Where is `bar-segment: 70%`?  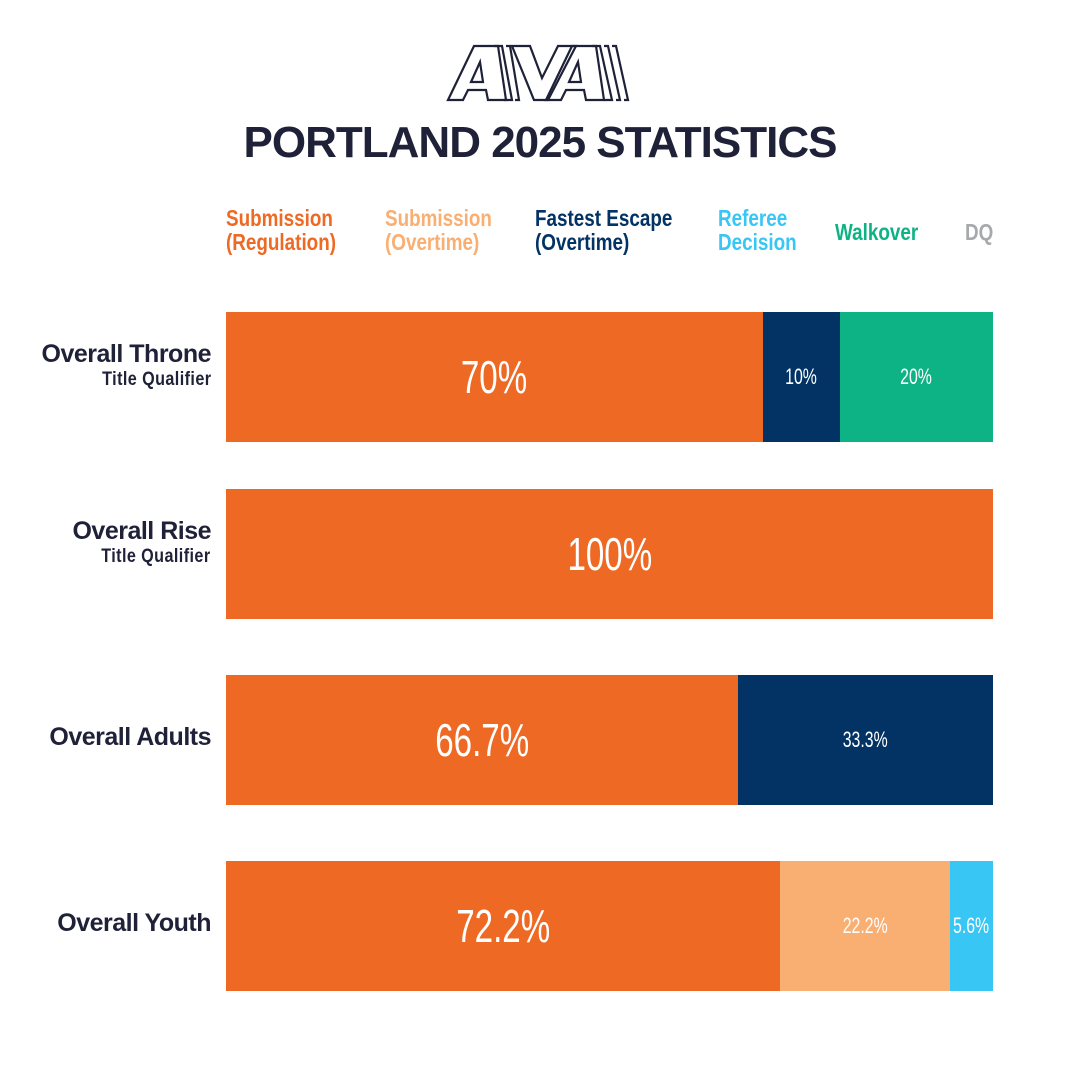
bar-segment: 70% is located at coordinates (494, 377).